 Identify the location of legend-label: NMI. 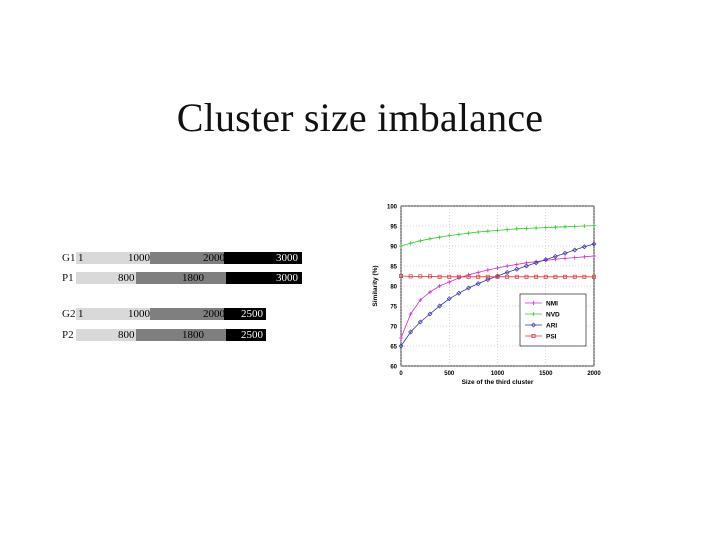
(552, 303).